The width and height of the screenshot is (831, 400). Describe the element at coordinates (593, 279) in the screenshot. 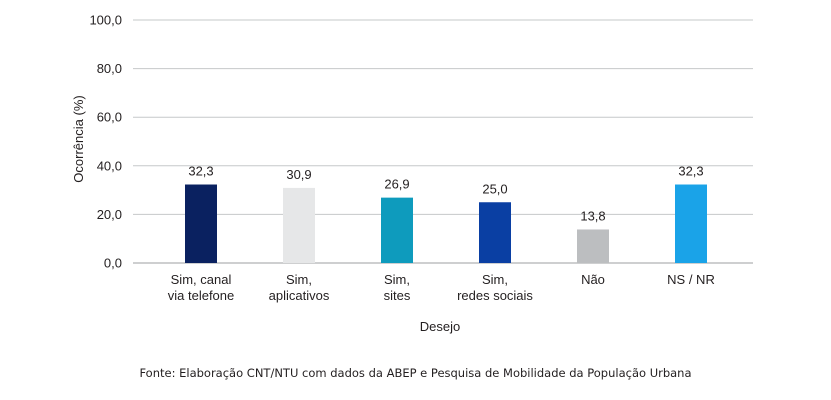

I see `x-category-label: Não` at that location.